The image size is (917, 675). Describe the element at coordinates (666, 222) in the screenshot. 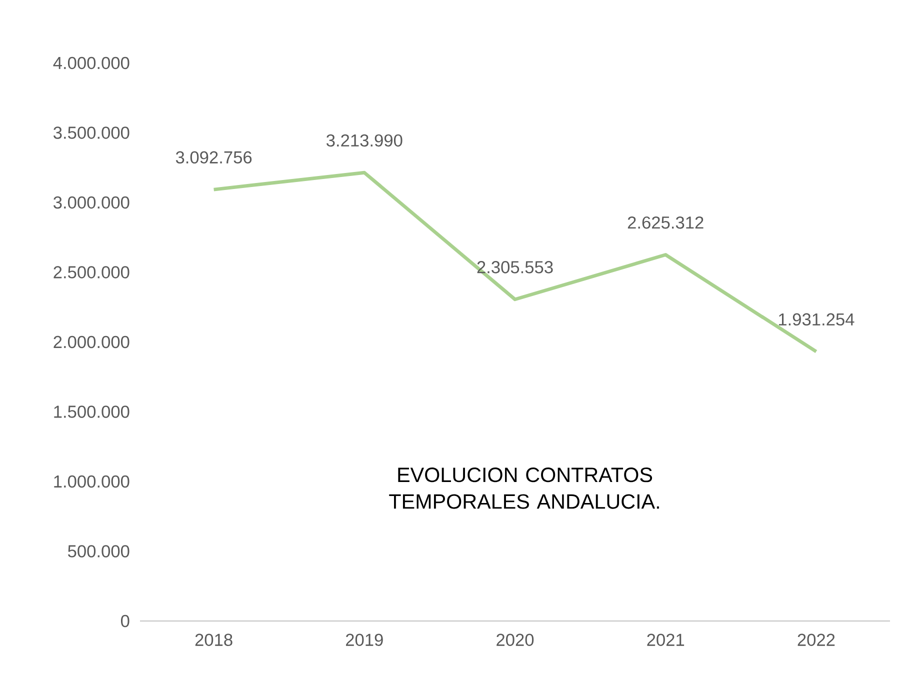

I see `data-label: 2.625.312` at that location.